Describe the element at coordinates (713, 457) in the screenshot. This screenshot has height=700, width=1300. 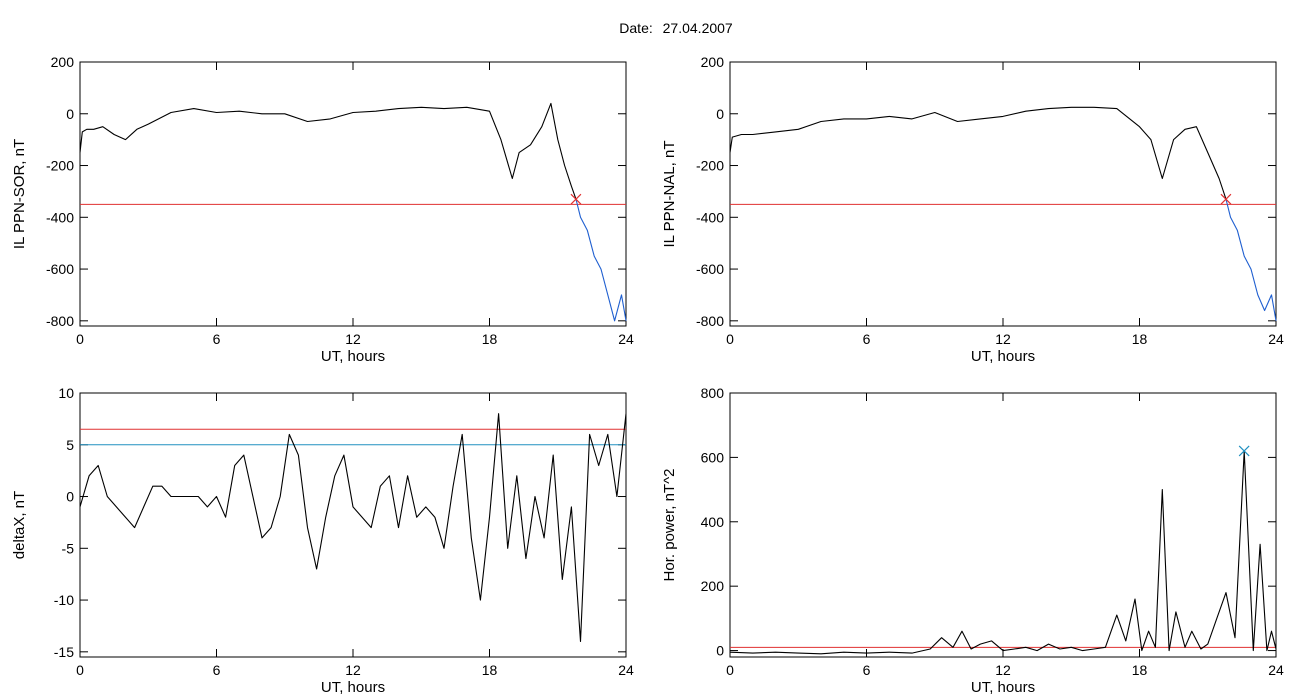
I see `y-tick-label: 600` at that location.